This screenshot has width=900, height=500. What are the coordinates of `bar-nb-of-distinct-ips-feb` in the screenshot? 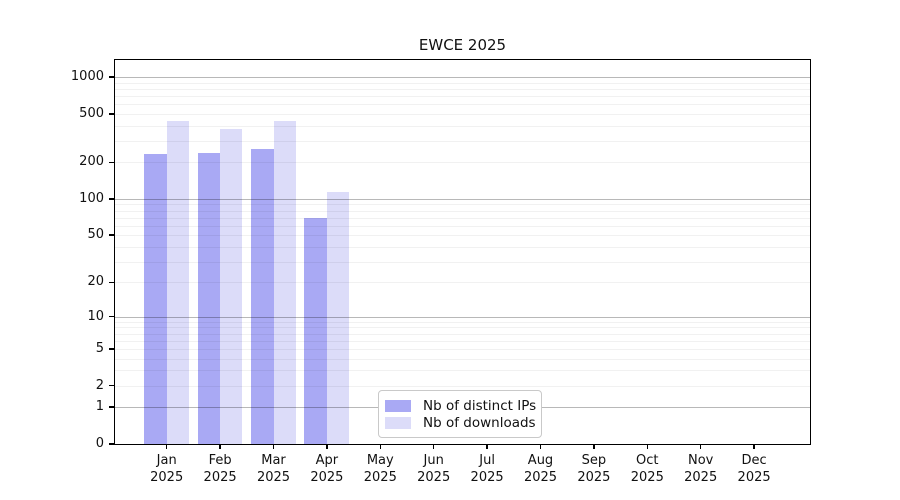 It's located at (209, 298).